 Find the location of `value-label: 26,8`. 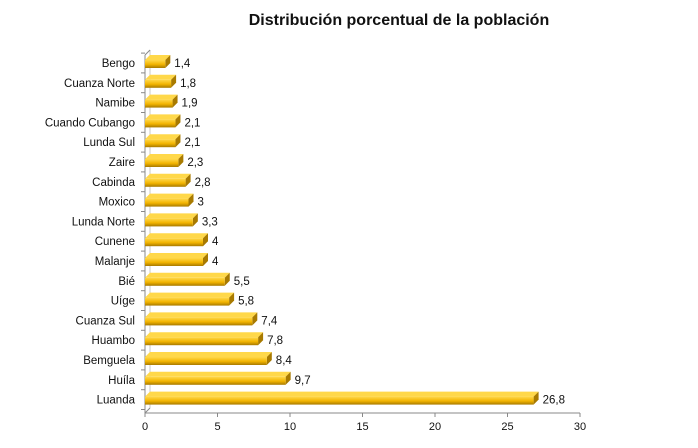

value-label: 26,8 is located at coordinates (554, 401).